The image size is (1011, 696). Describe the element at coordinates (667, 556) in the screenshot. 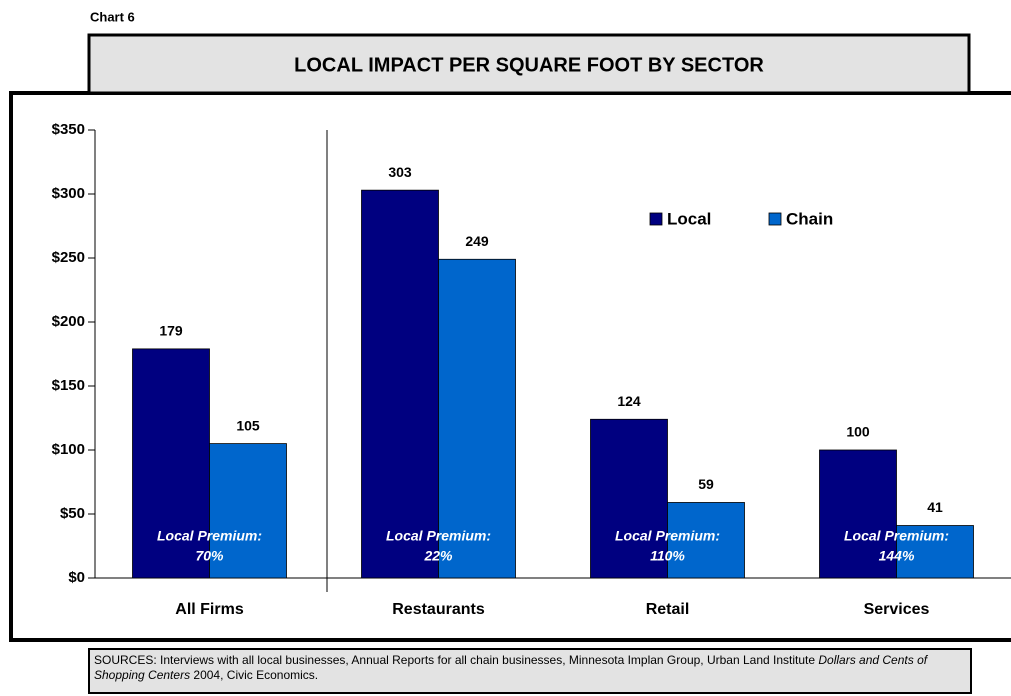

I see `annotation-value: 110%` at that location.